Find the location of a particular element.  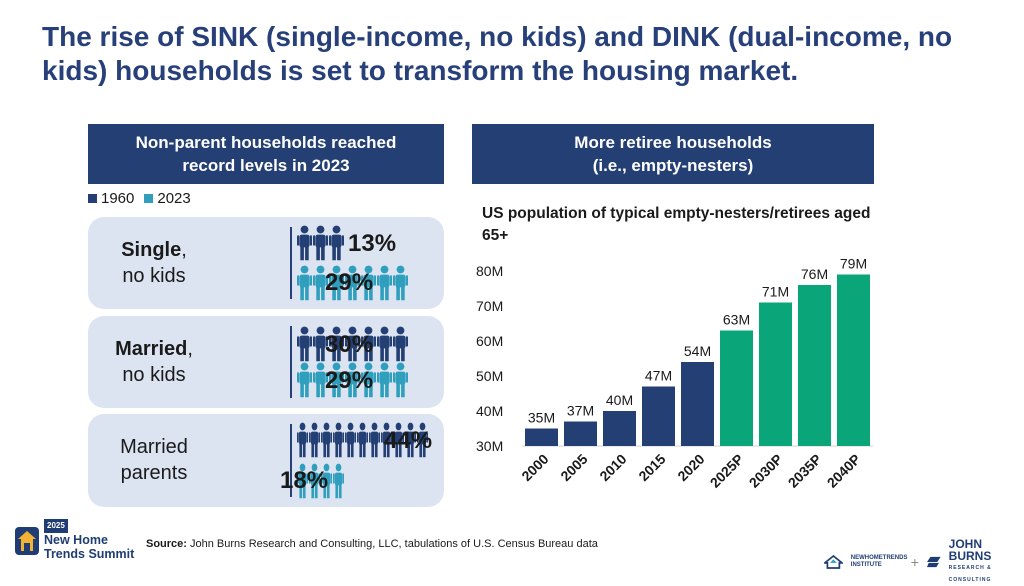

card-label-line2: parents is located at coordinates (154, 473).